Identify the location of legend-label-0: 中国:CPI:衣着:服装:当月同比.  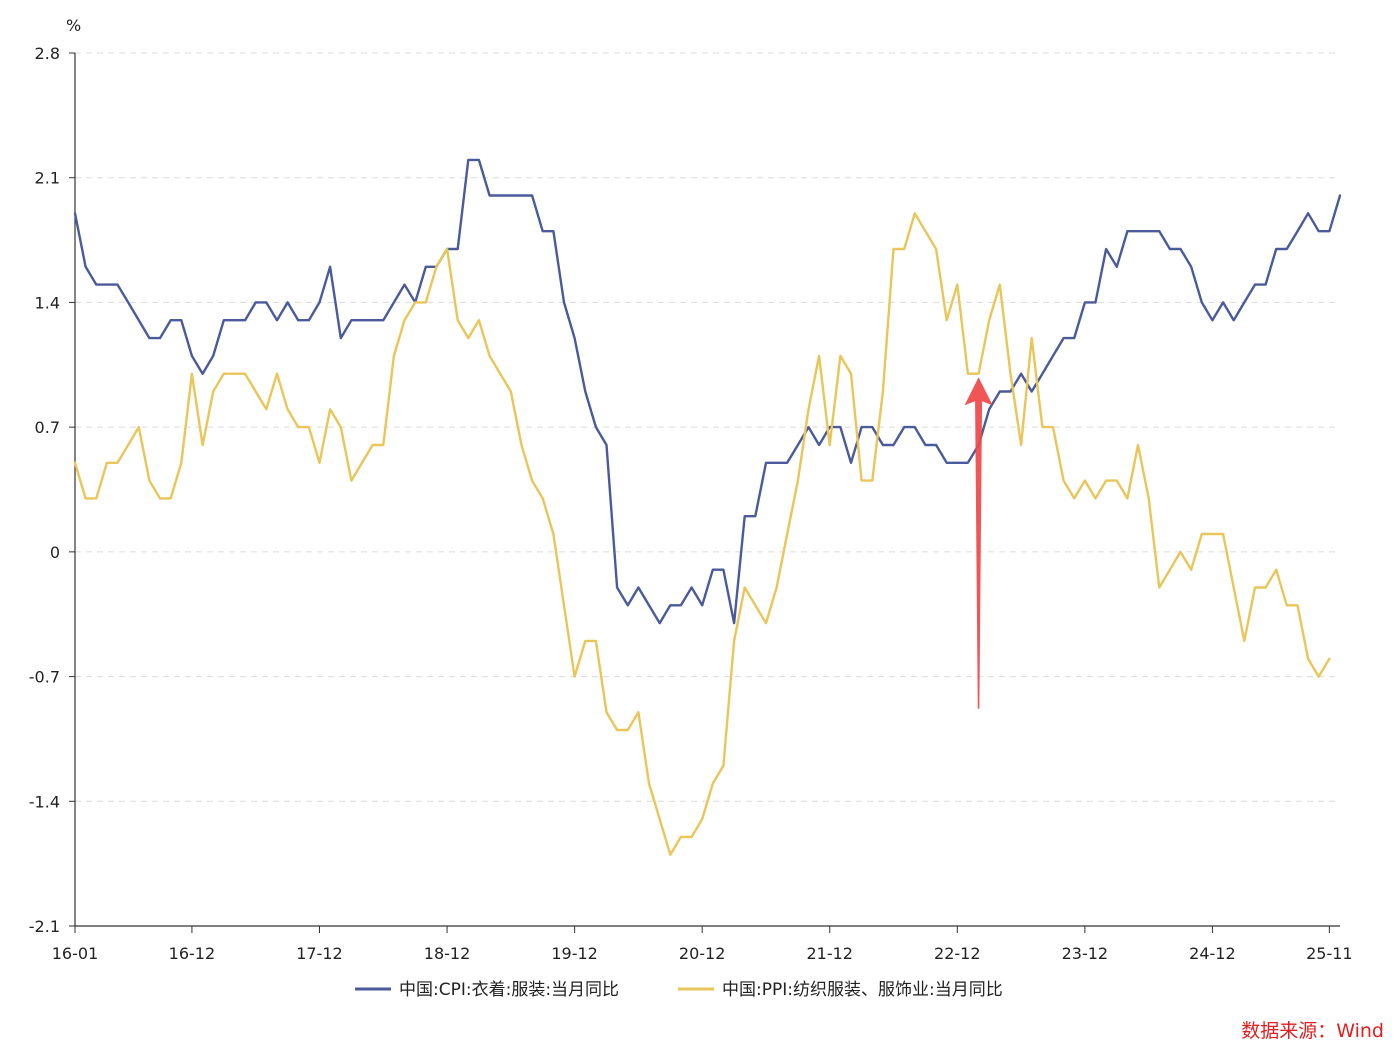
(509, 990).